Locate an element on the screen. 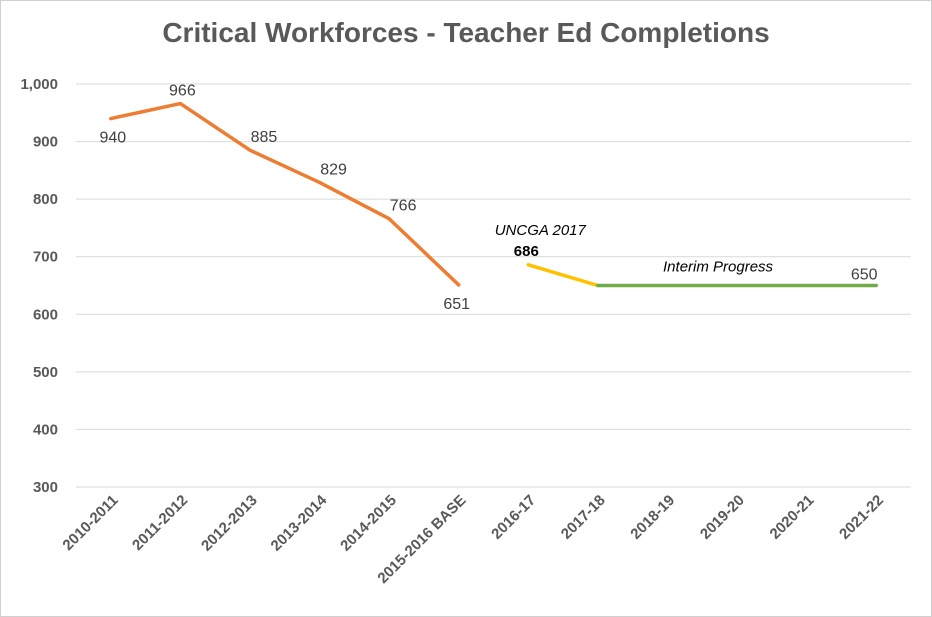 The image size is (932, 617). y-tick-label: 400 is located at coordinates (45, 429).